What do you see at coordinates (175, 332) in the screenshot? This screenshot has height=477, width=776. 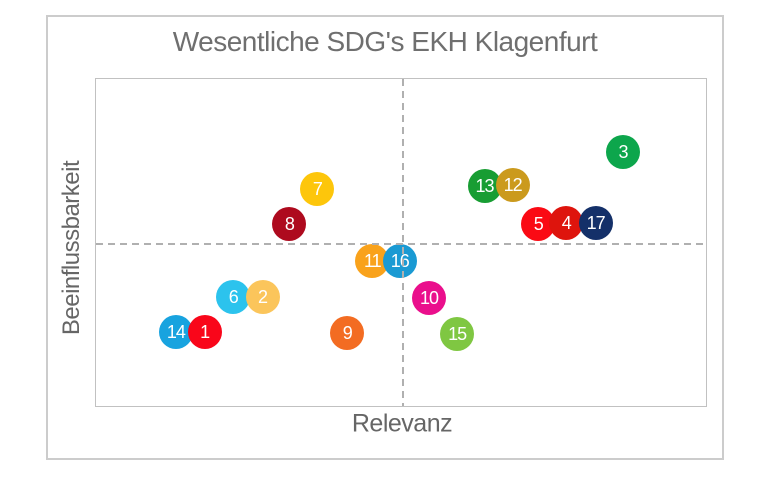 I see `sdg-point-14: 14` at bounding box center [175, 332].